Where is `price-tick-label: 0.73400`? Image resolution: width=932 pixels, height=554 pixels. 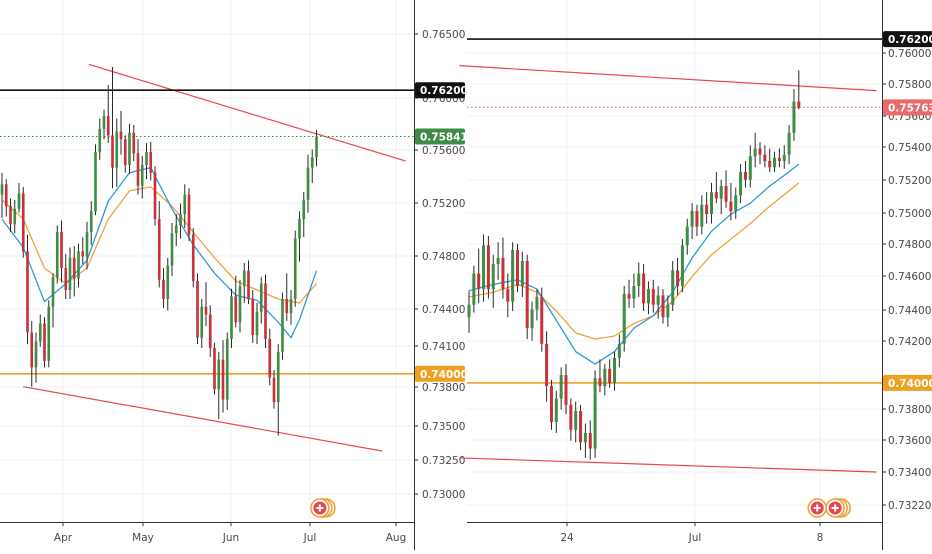 price-tick-label: 0.73400 is located at coordinates (909, 473).